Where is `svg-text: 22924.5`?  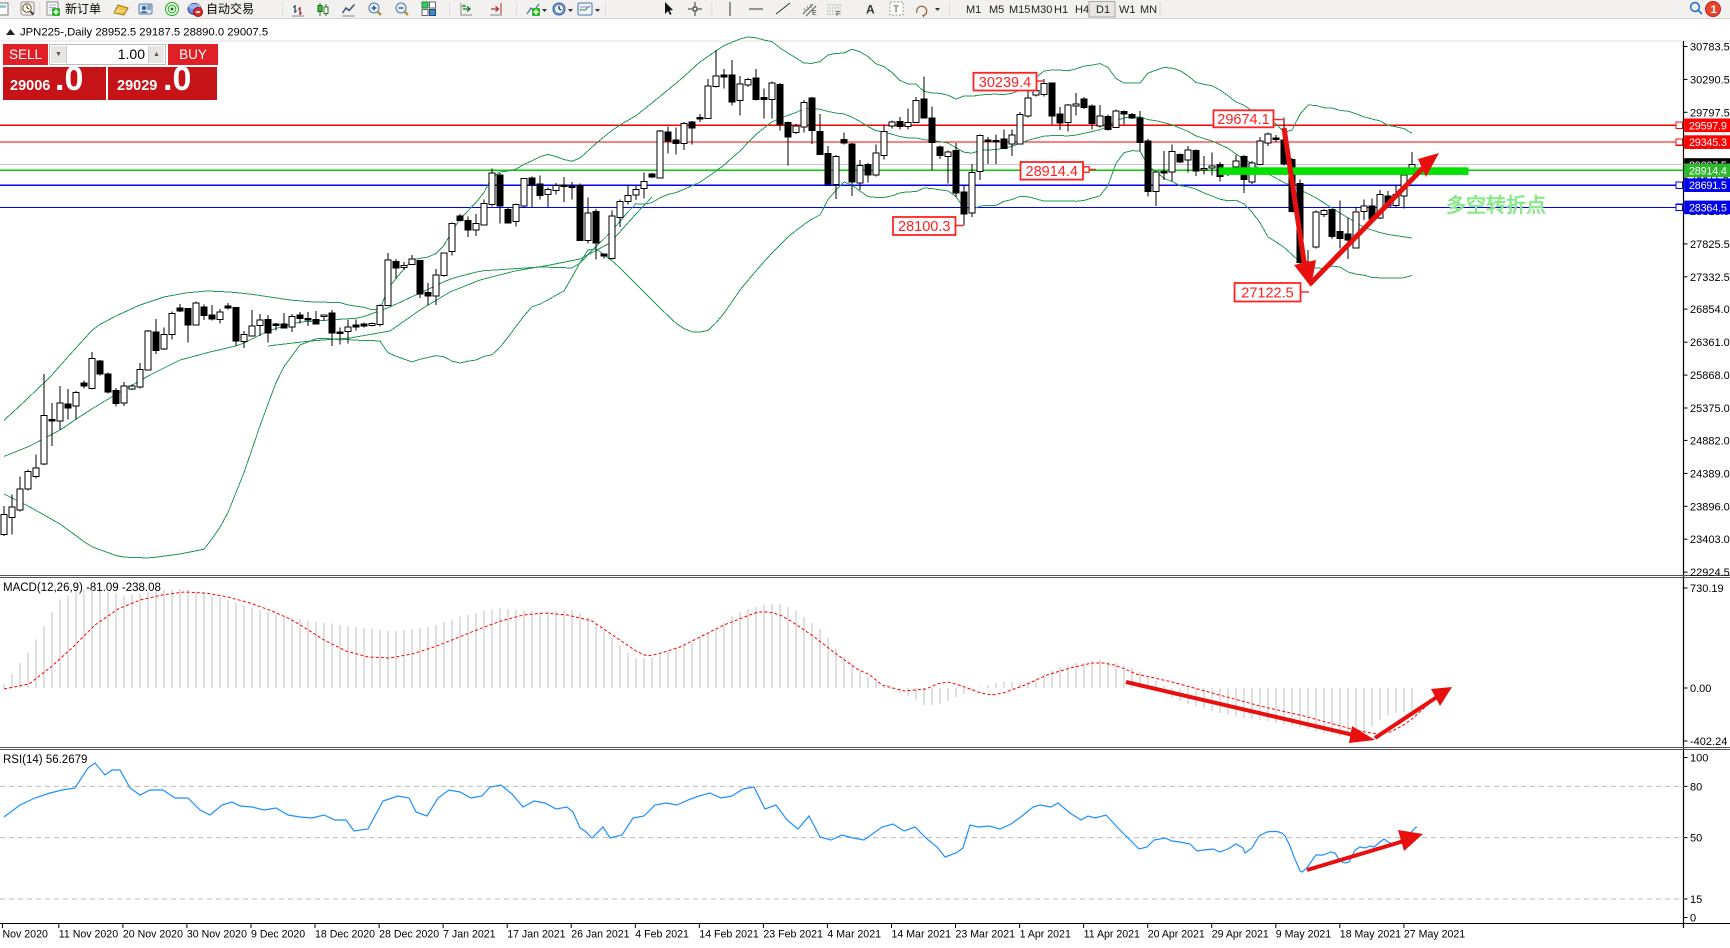
svg-text: 22924.5 is located at coordinates (1710, 573).